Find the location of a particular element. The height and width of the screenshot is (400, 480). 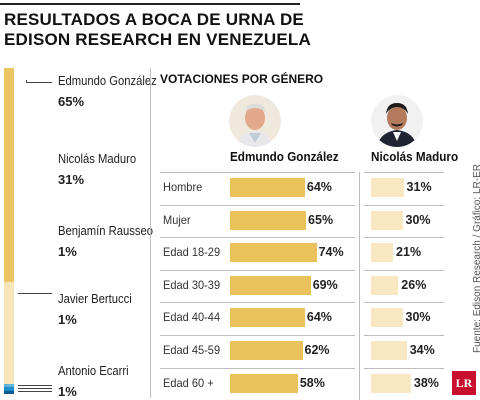

chart-title-line-2: EDISON RESEARCH EN VENEZUELA is located at coordinates (157, 39).